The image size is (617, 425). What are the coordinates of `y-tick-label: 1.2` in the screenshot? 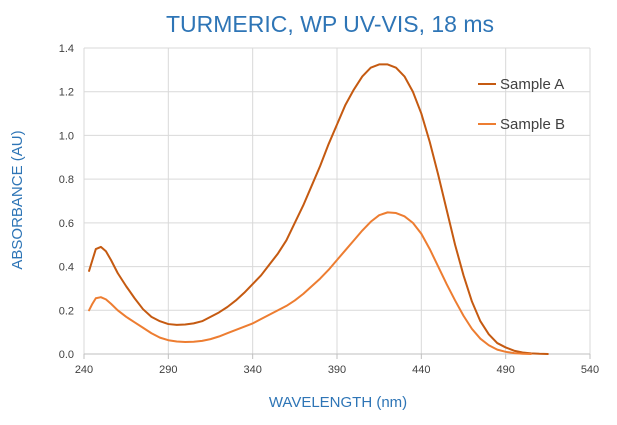 It's located at (66, 93).